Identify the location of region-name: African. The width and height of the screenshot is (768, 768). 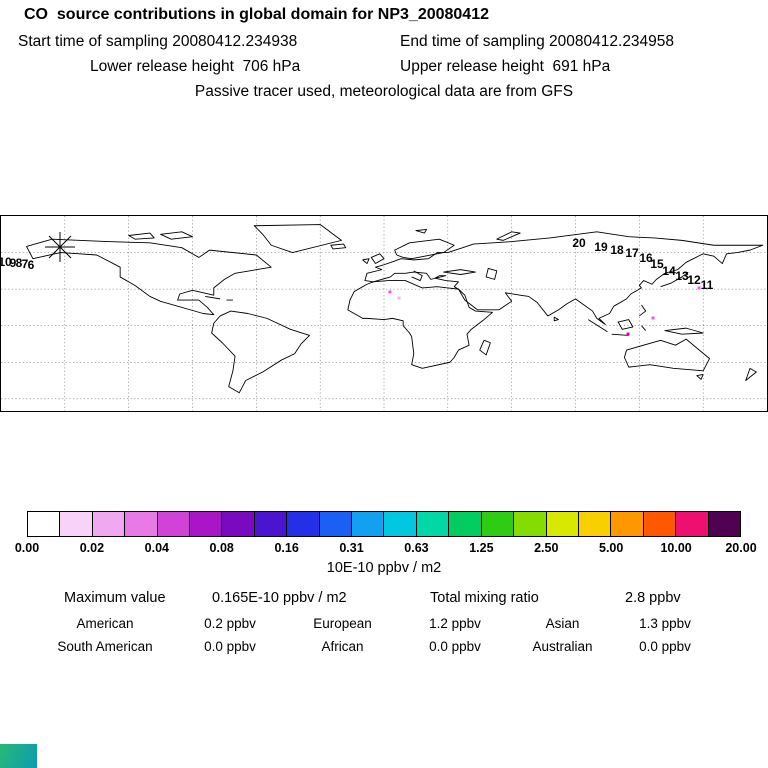
(342, 646).